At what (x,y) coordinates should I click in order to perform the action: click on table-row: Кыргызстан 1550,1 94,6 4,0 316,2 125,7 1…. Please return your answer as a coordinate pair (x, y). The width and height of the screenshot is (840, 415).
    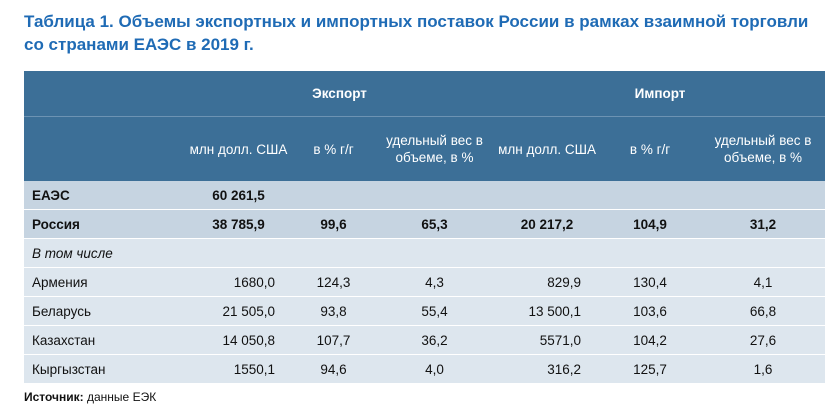
    Looking at the image, I should click on (425, 369).